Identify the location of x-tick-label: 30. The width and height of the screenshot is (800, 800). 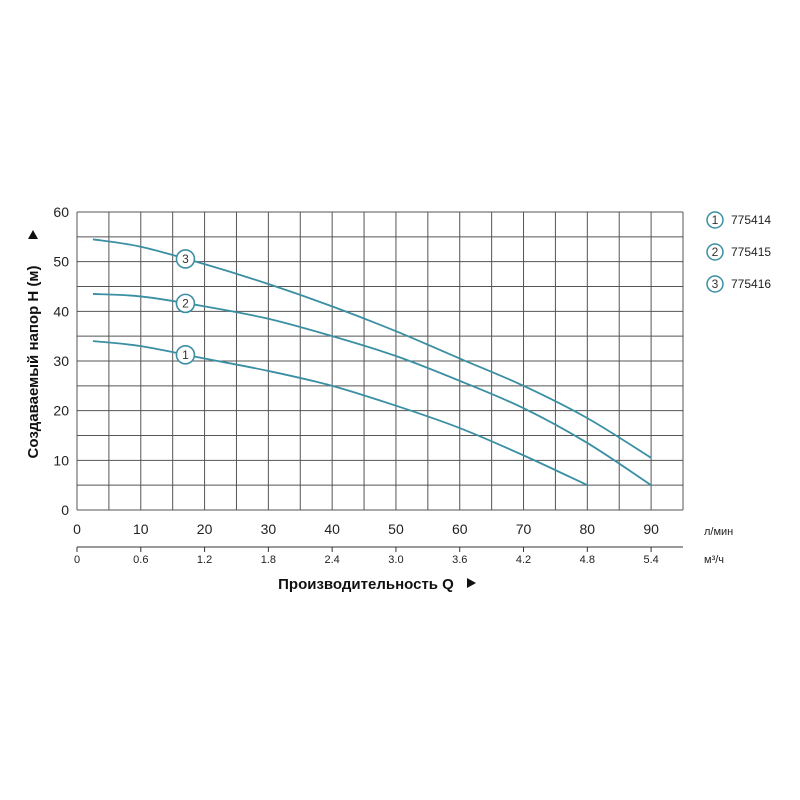
(269, 529).